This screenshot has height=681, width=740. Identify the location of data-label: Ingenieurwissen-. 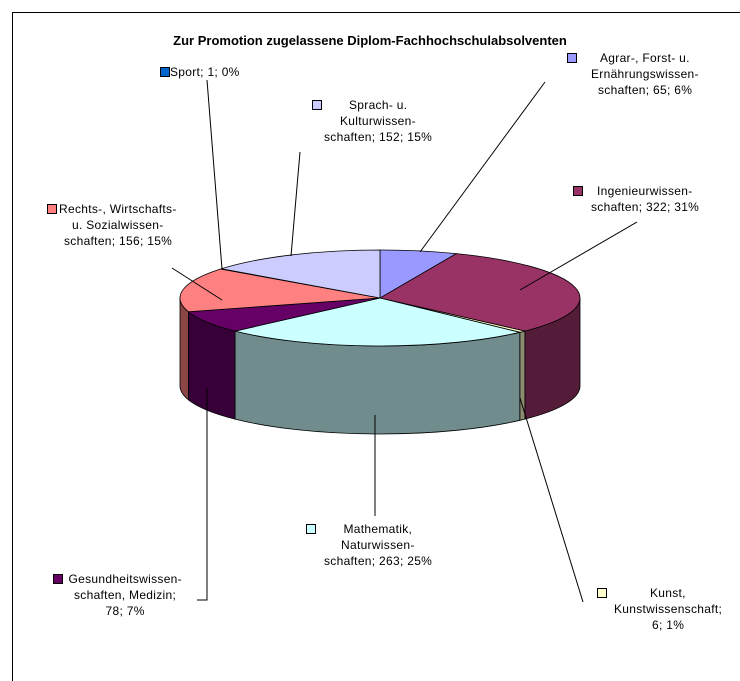
(645, 191).